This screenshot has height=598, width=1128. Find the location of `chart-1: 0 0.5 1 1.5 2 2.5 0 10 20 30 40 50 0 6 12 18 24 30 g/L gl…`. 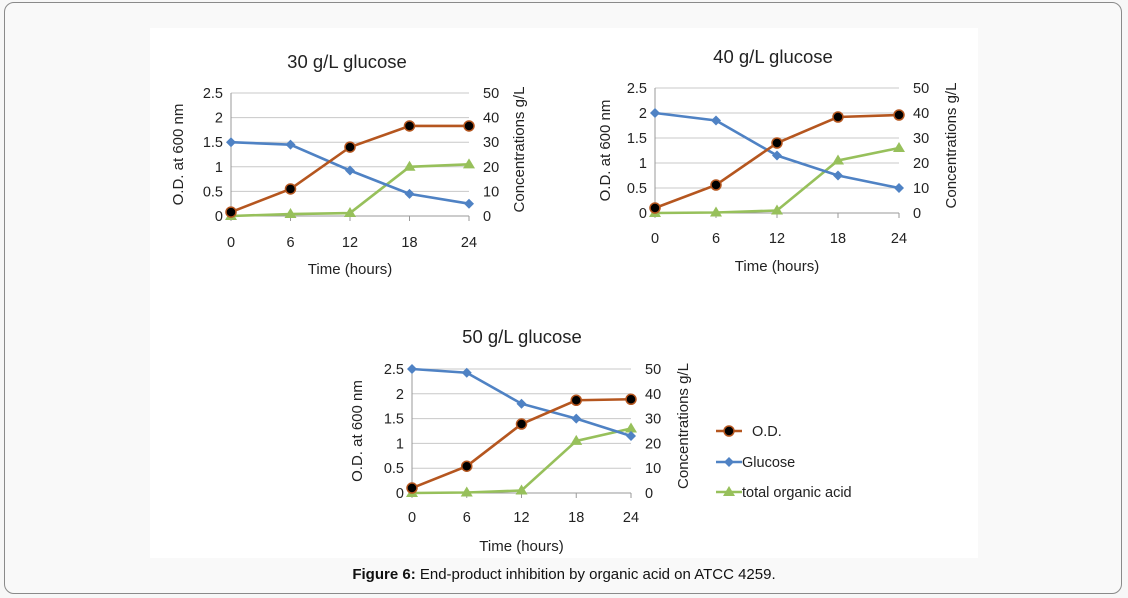

chart-1: 0 0.5 1 1.5 2 2.5 0 10 20 30 40 50 0 6 12 18 24 30 g/L gl… is located at coordinates (349, 164).